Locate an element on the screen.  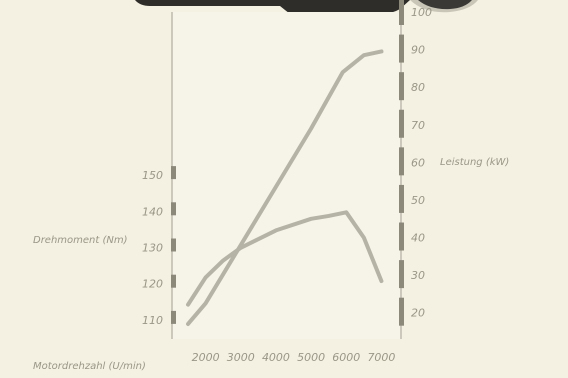
right-tick-labels: 20 30 40 50 60 70 80 90 100 is located at coordinates (421, 163).